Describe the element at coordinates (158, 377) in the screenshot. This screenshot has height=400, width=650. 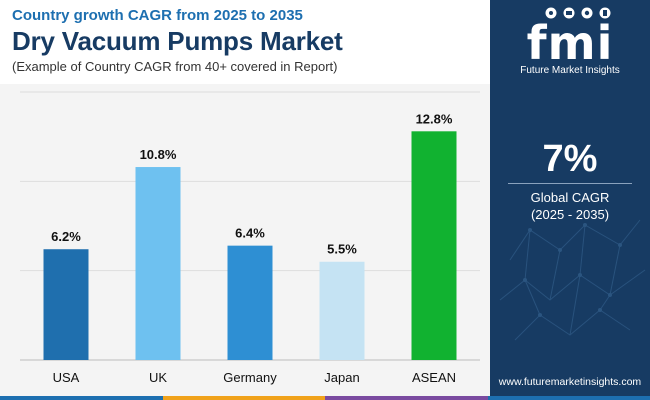
I see `category-label: UK` at that location.